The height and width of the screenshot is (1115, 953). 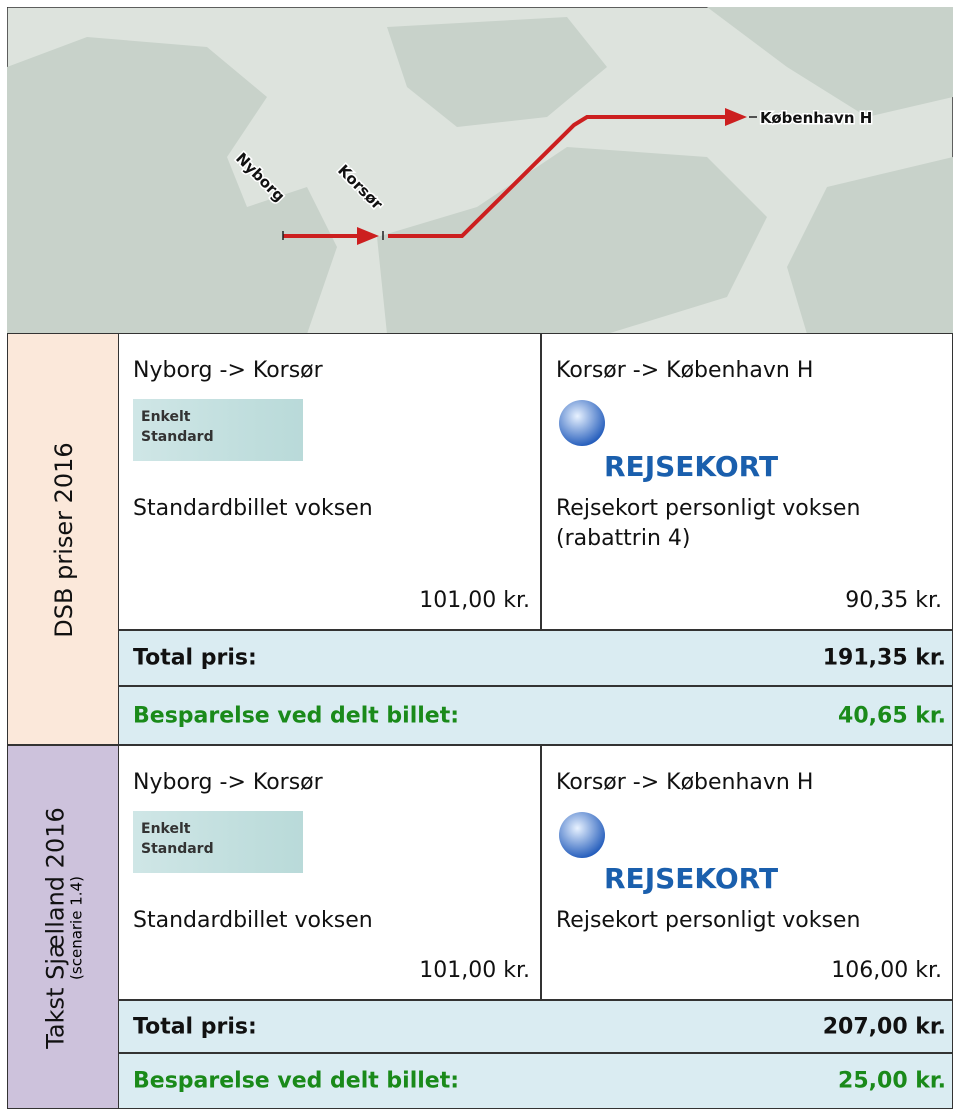 I want to click on section-label: Takst Sjælland 2016 (scenarie 1.4), so click(x=63, y=928).